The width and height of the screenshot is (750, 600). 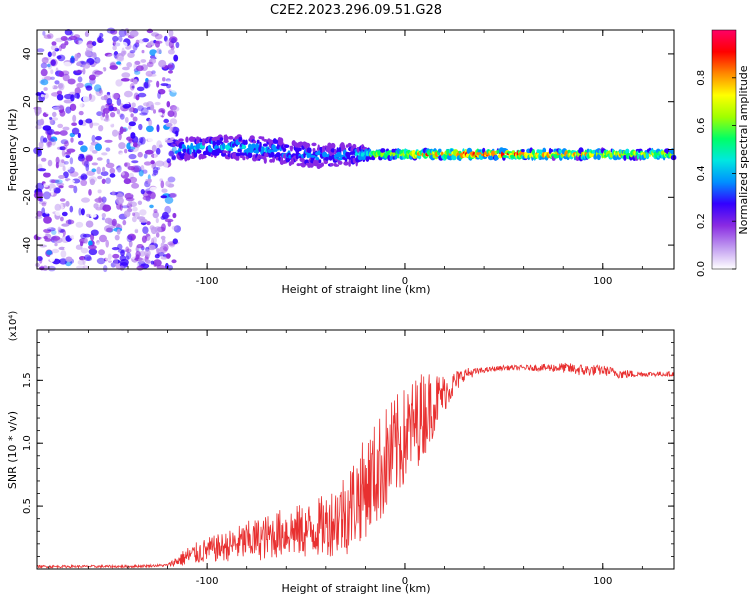 What do you see at coordinates (13, 326) in the screenshot?
I see `snr-y-multiplier: (x10⁴)` at bounding box center [13, 326].